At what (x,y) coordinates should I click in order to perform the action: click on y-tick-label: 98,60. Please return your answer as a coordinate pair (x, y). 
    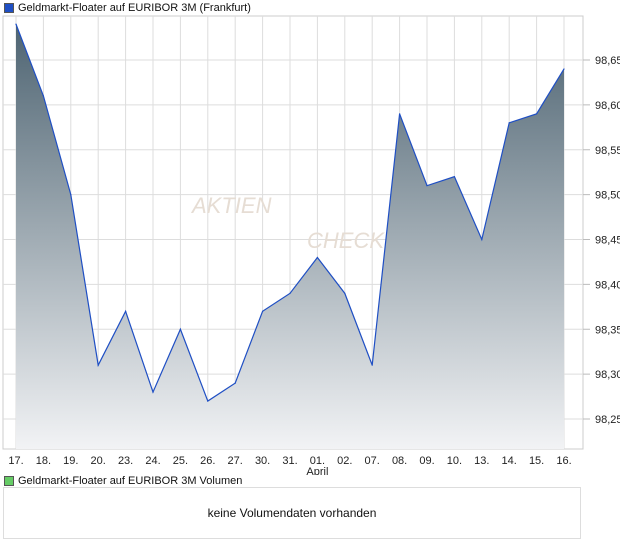
    Looking at the image, I should click on (607, 106).